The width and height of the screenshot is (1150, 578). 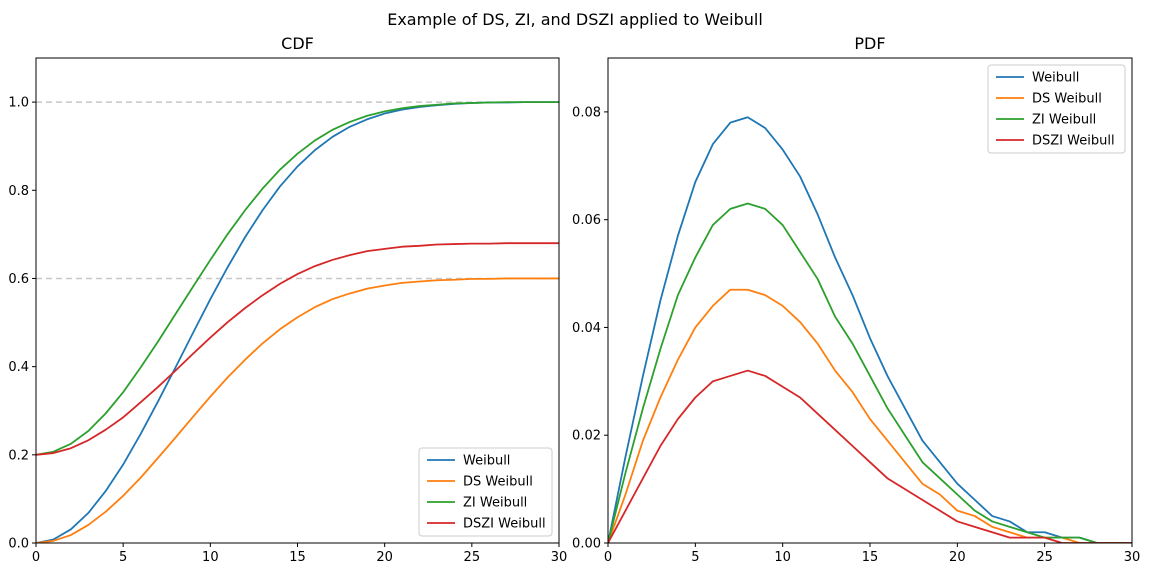 I want to click on y-tick-label: 0.4, so click(x=18, y=367).